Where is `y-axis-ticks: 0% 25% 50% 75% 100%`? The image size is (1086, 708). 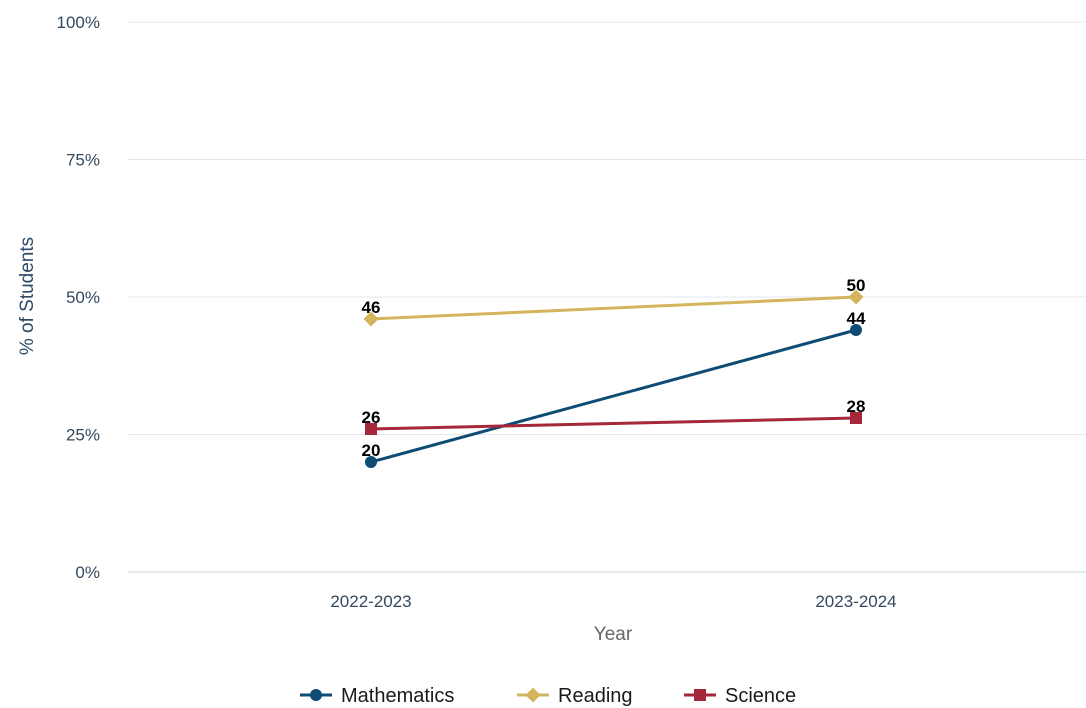
y-axis-ticks: 0% 25% 50% 75% 100% is located at coordinates (78, 297).